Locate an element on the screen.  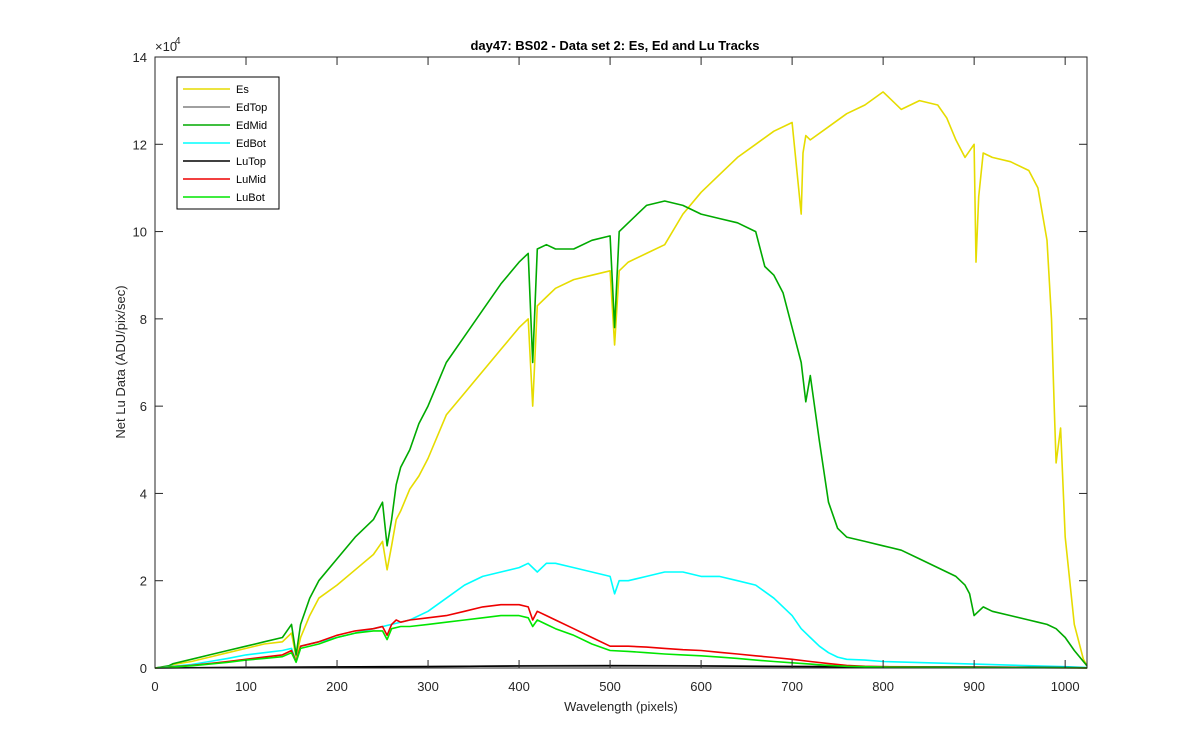
x-tick-label: 400 is located at coordinates (519, 686).